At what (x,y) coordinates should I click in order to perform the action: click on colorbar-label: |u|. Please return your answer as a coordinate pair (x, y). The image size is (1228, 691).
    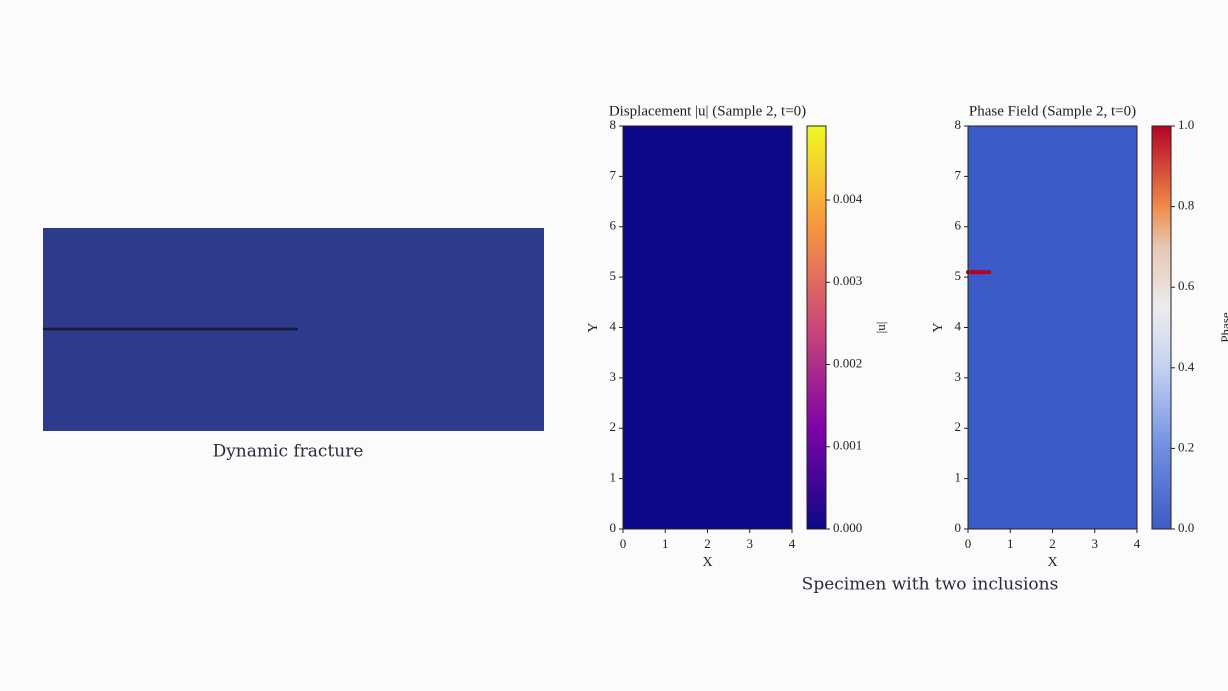
    Looking at the image, I should click on (880, 328).